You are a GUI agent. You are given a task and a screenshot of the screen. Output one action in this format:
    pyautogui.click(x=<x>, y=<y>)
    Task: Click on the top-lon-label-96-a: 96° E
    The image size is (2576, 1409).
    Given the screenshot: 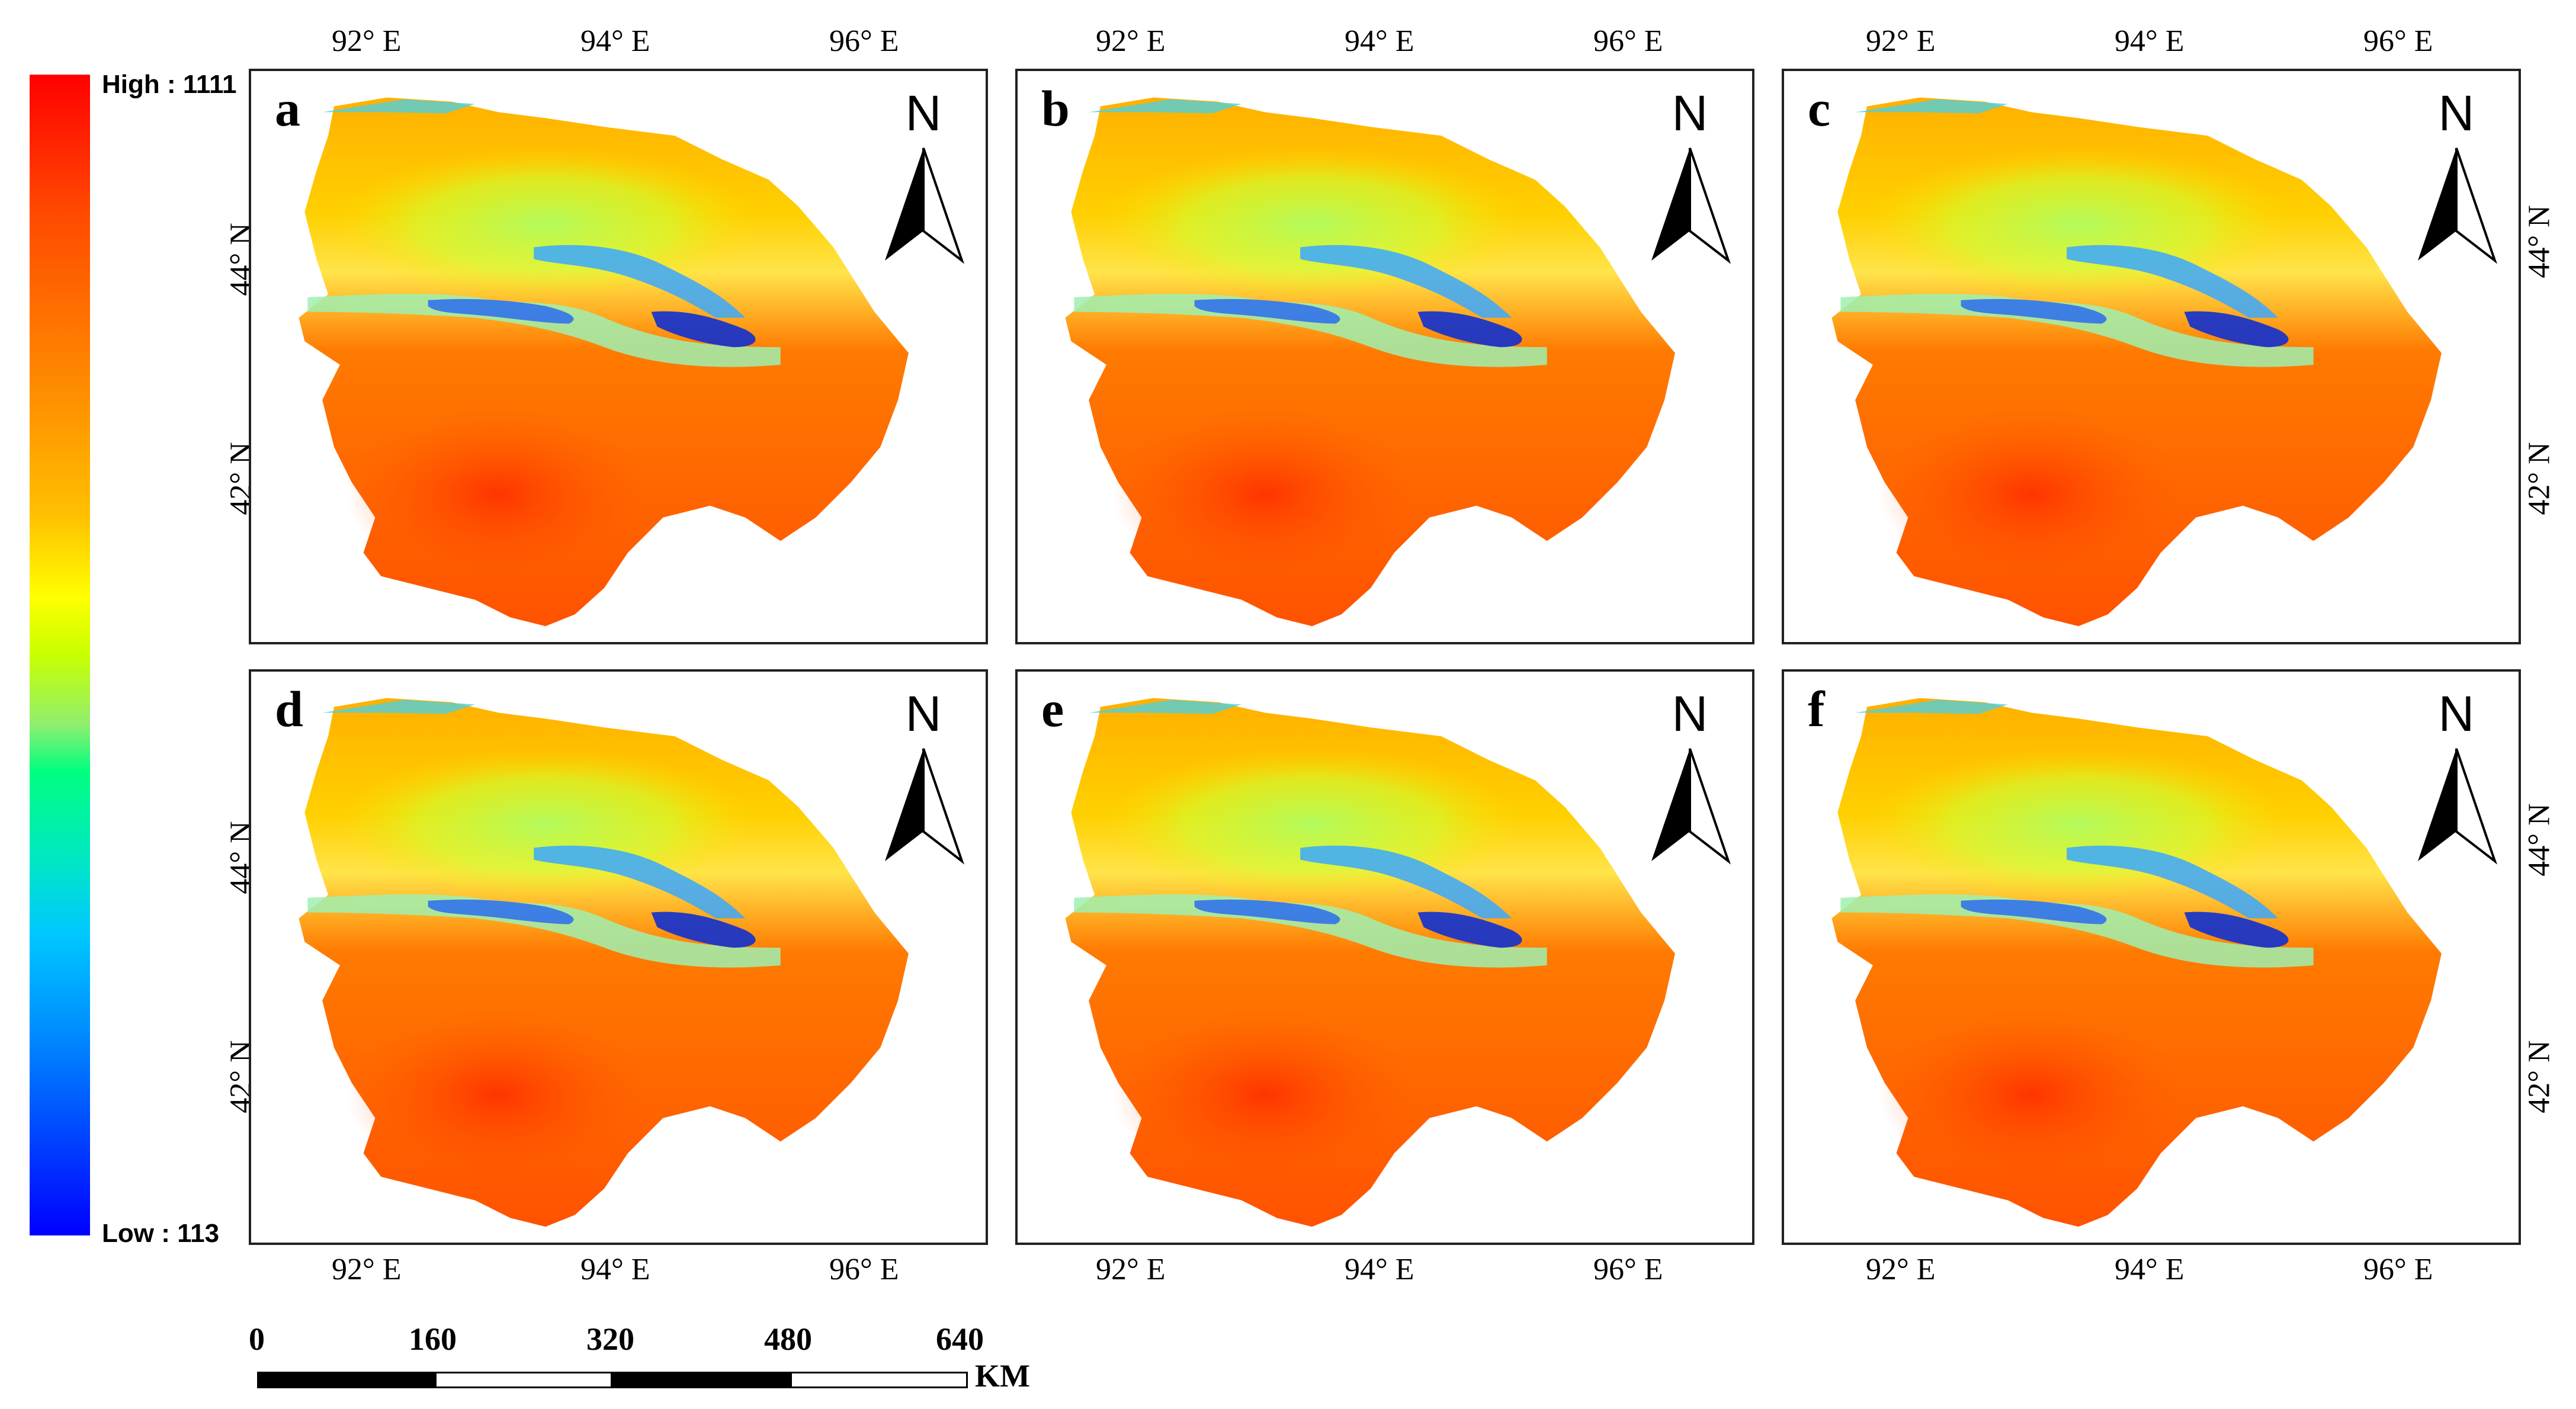 What is the action you would take?
    pyautogui.click(x=864, y=41)
    